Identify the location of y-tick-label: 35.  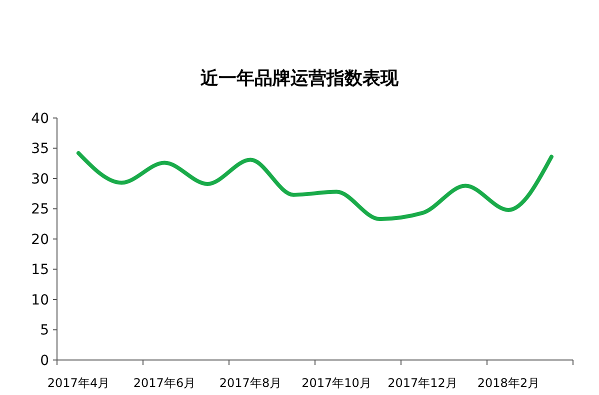
(40, 149).